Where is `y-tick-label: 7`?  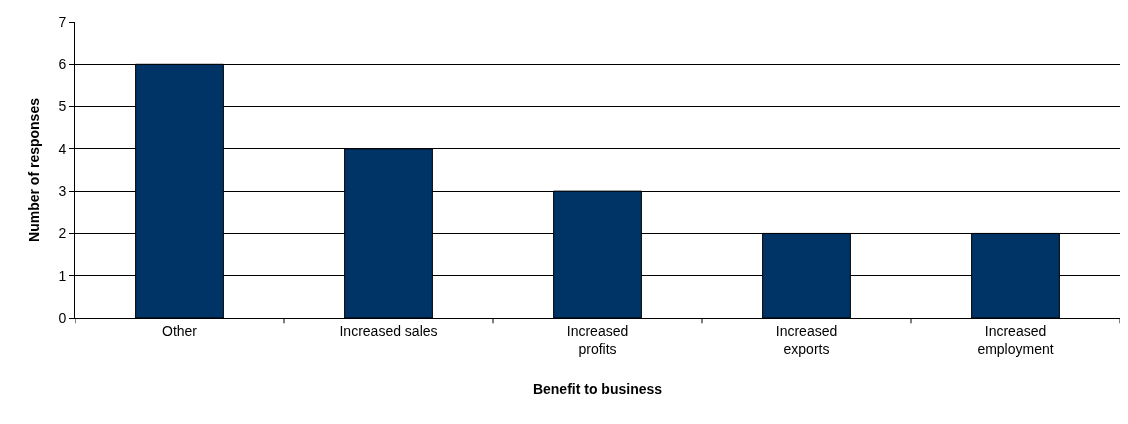
y-tick-label: 7 is located at coordinates (62, 21).